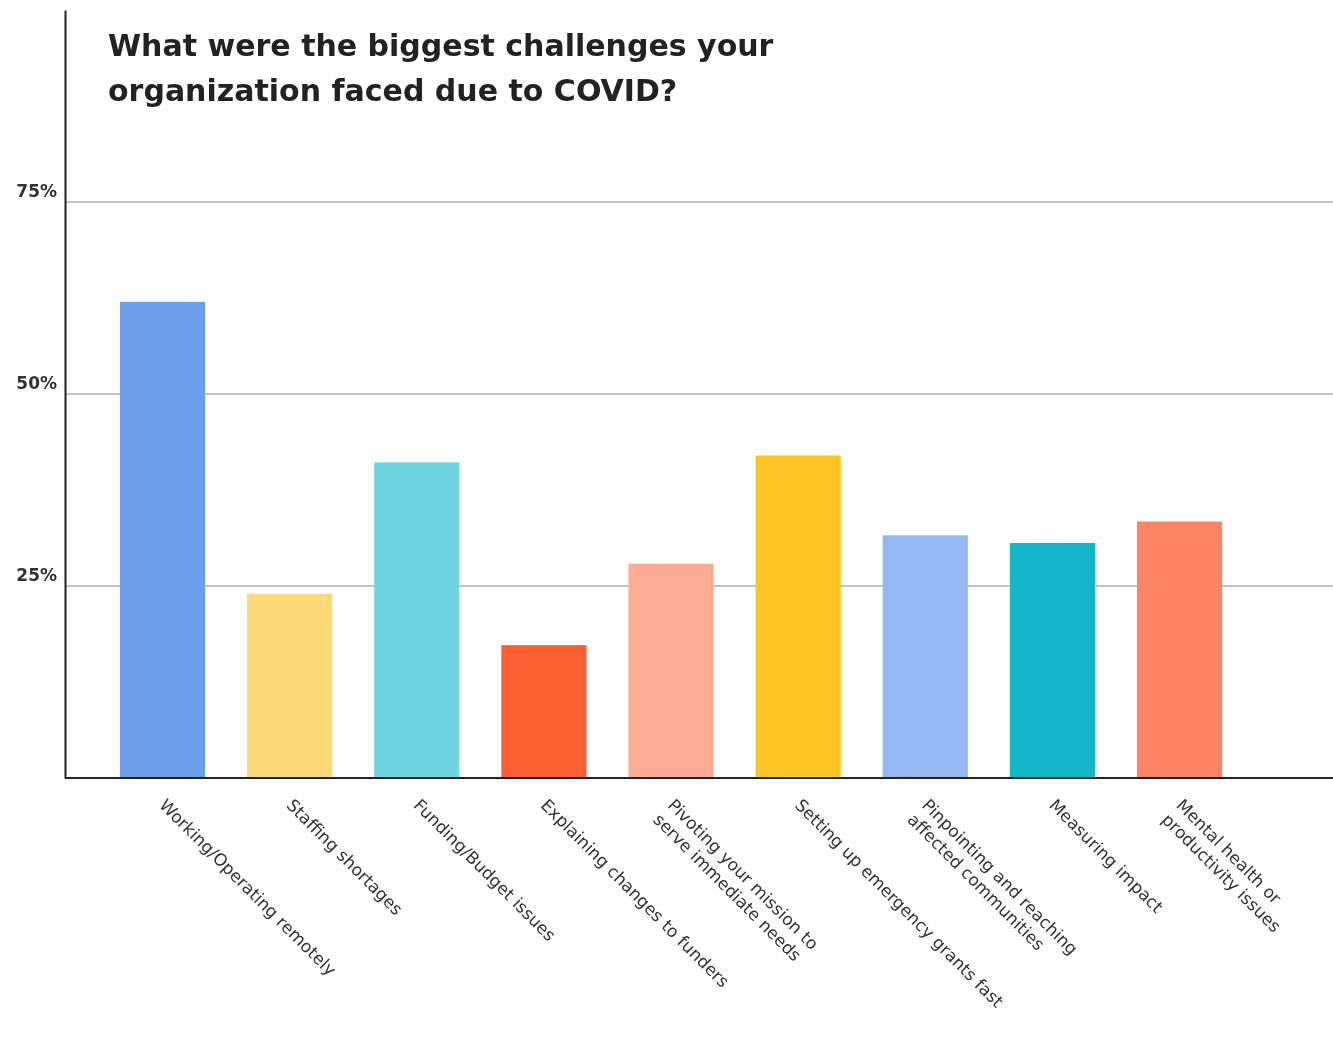 The height and width of the screenshot is (1040, 1333). What do you see at coordinates (36, 191) in the screenshot?
I see `y-tick-label: 75%` at bounding box center [36, 191].